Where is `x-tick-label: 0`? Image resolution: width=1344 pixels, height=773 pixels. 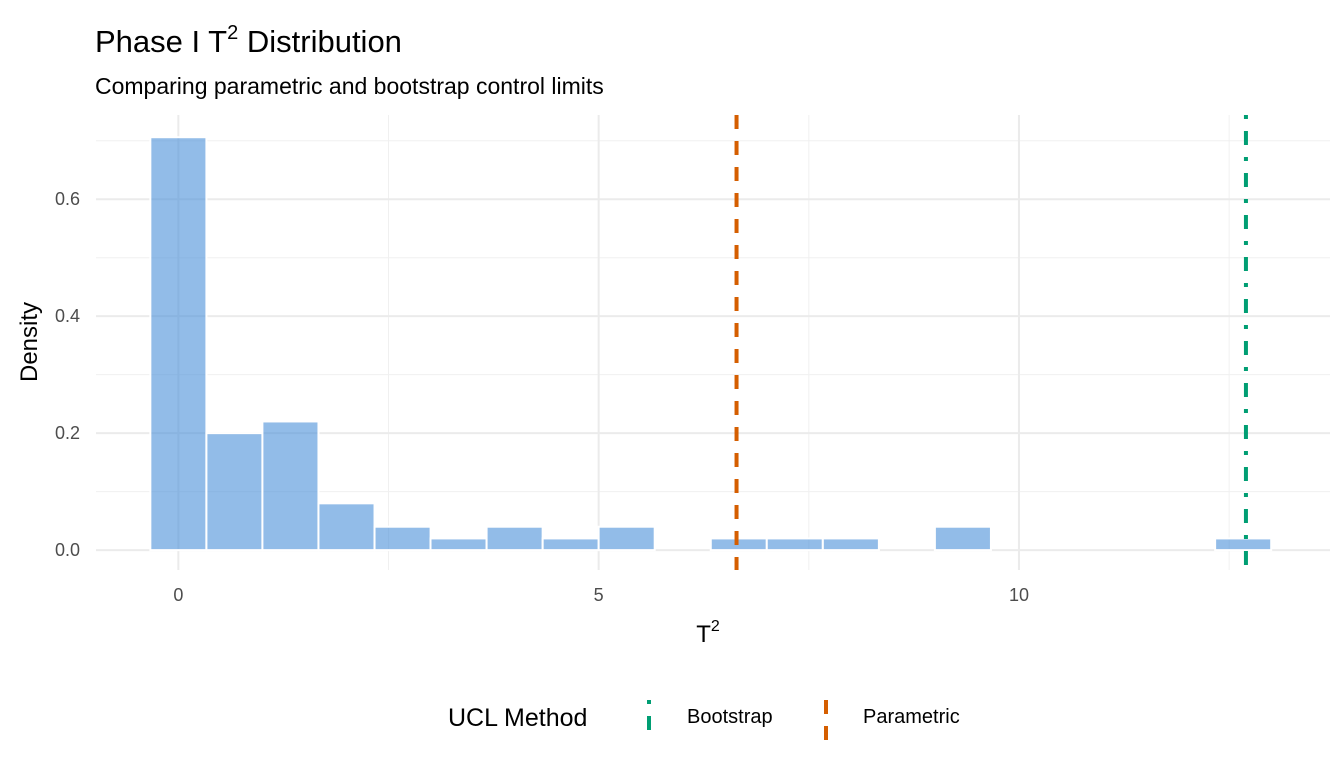 x-tick-label: 0 is located at coordinates (178, 595).